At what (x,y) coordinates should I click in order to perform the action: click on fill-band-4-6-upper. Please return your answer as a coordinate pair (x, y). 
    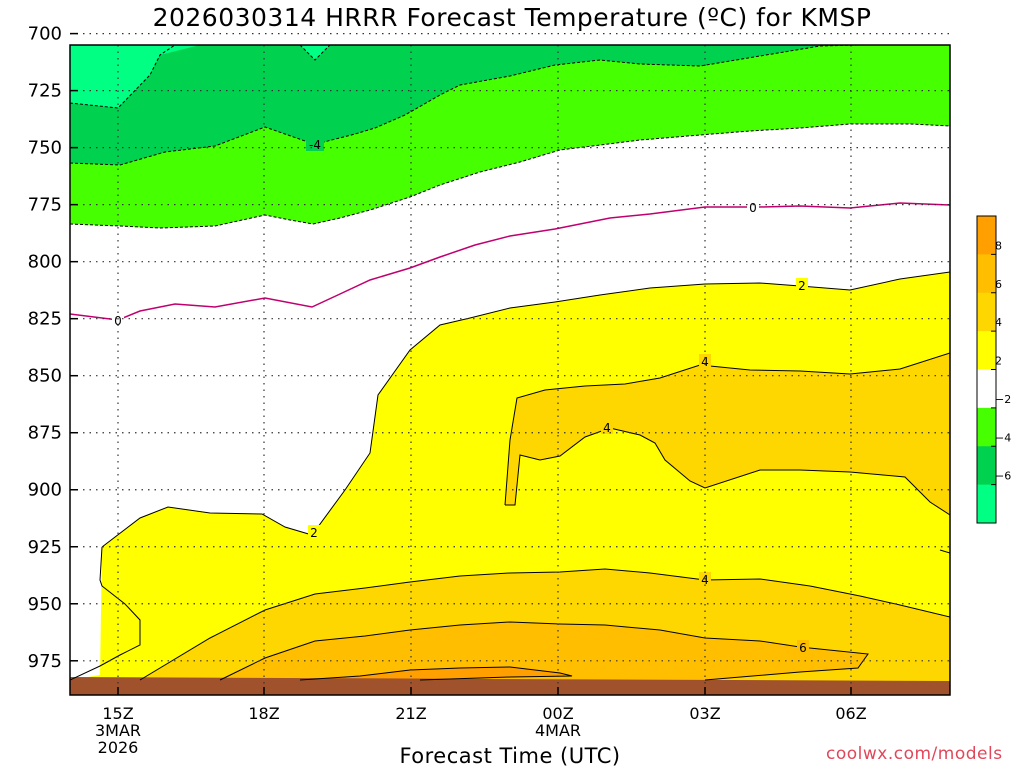
    Looking at the image, I should click on (727, 434).